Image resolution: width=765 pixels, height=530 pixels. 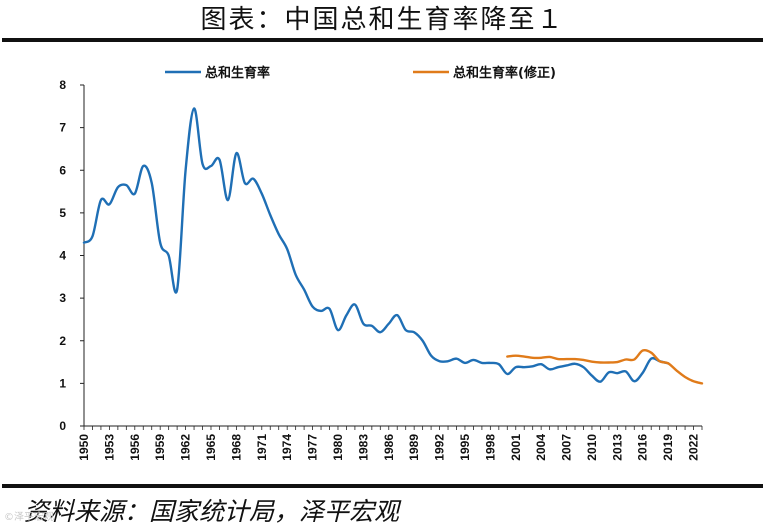 I want to click on x-tick-label: 1989, so click(x=414, y=447).